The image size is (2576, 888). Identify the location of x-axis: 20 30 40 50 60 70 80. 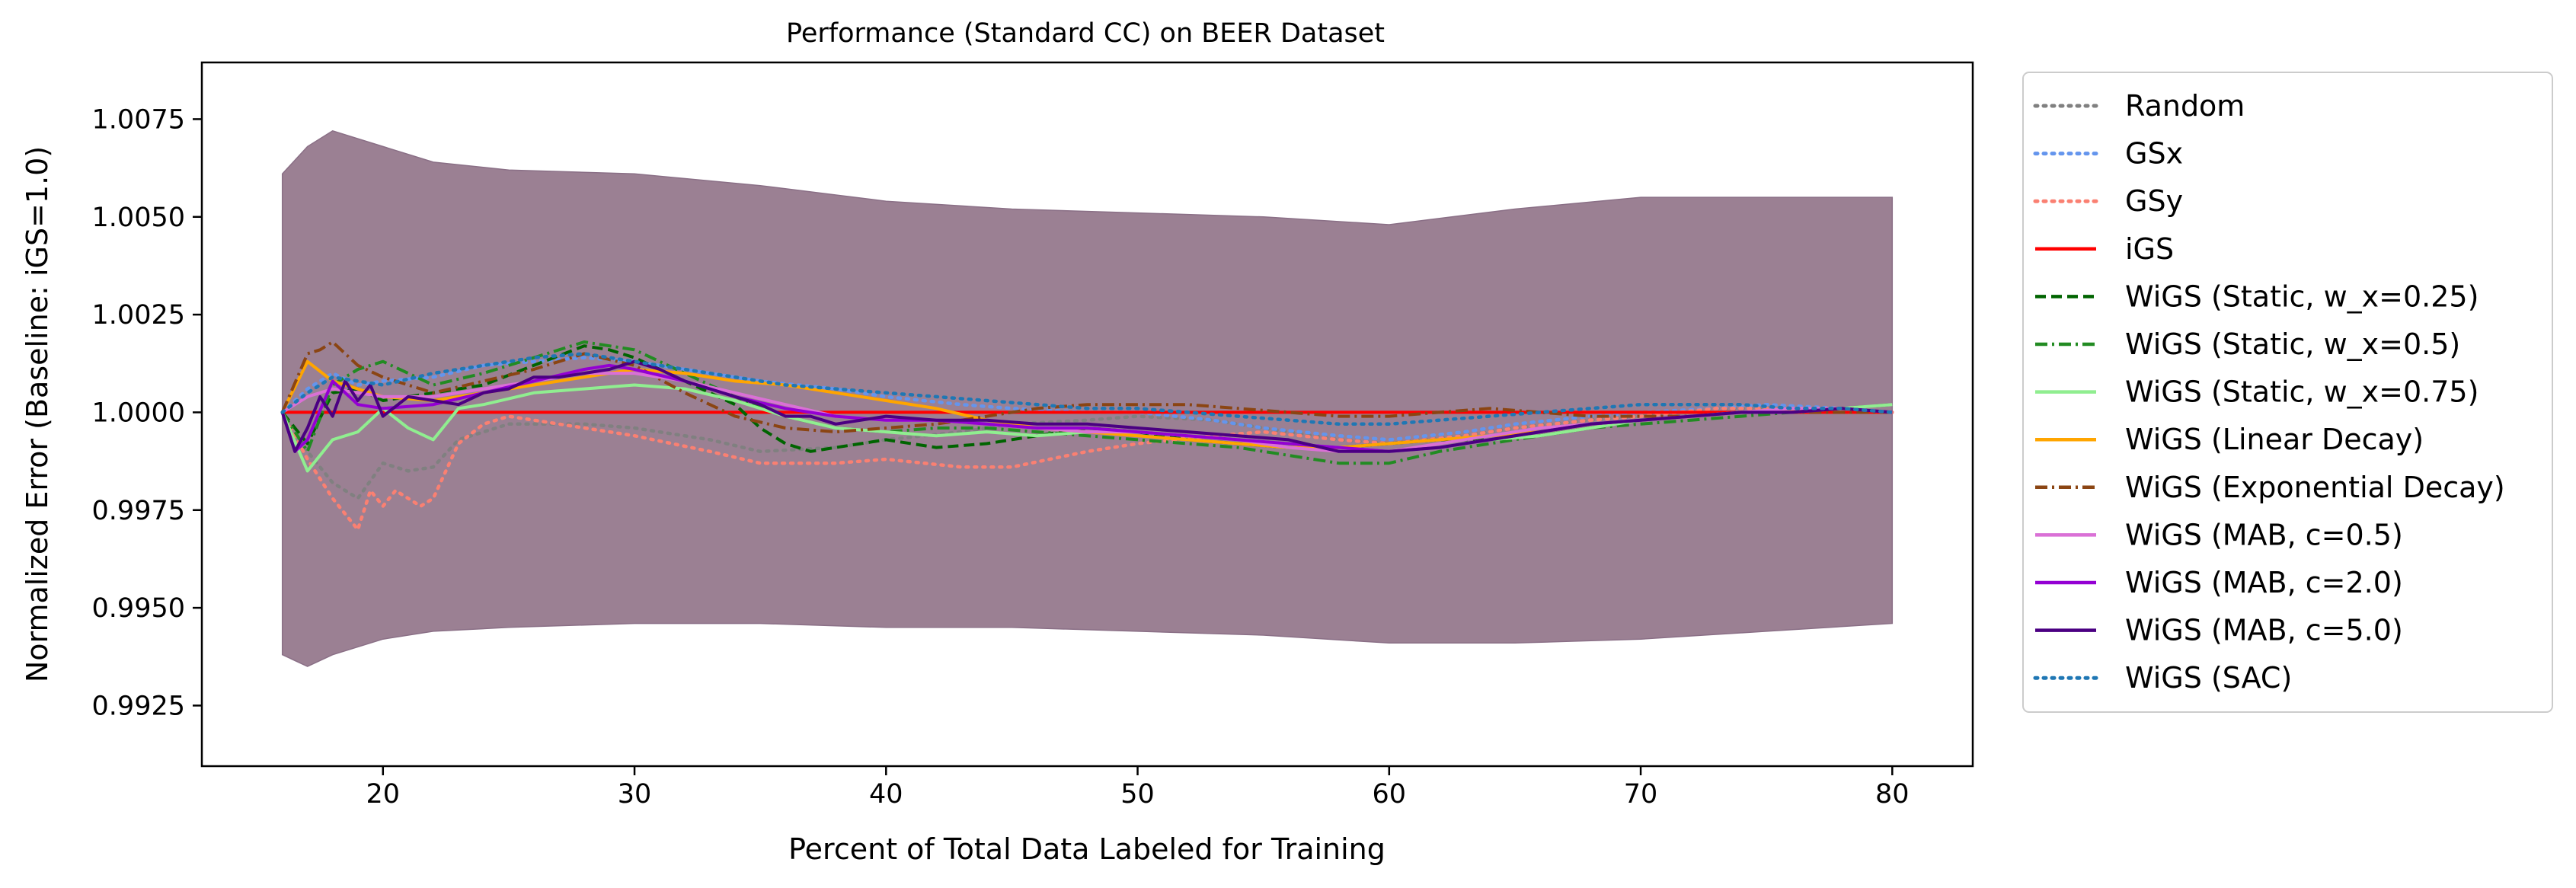
(1138, 788).